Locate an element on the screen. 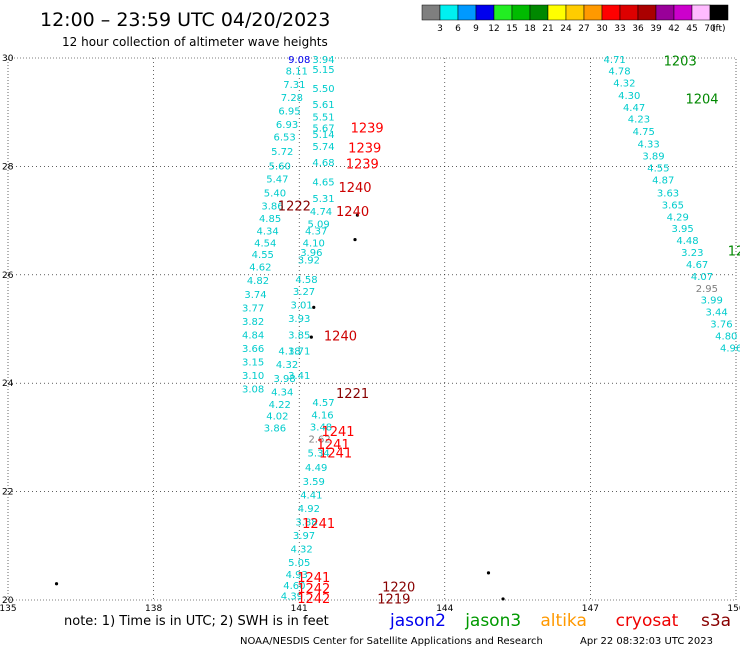  wave-height-value: 3.95 is located at coordinates (682, 229).